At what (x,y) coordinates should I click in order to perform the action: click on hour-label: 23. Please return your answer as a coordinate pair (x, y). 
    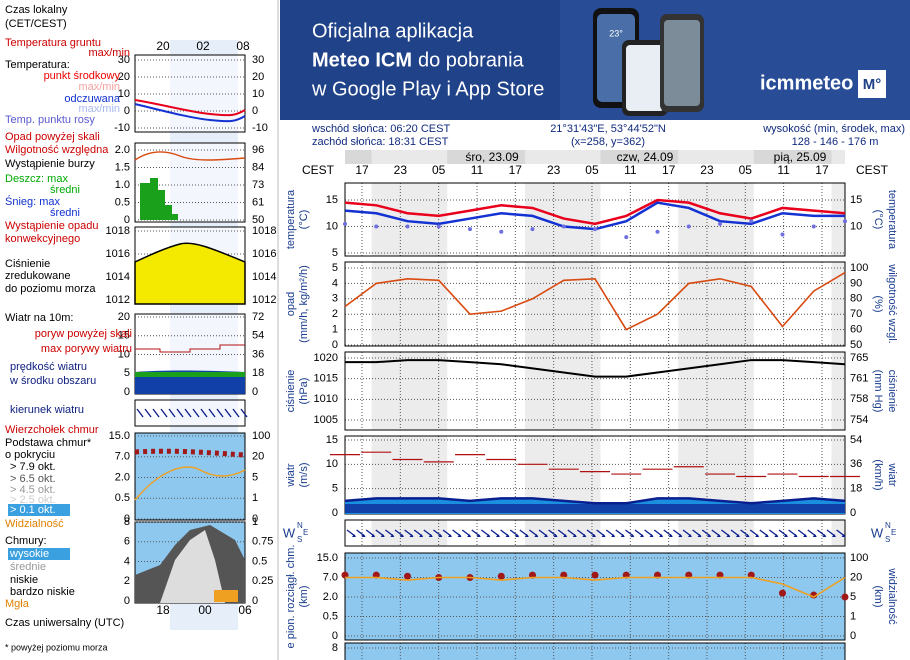
    Looking at the image, I should click on (707, 170).